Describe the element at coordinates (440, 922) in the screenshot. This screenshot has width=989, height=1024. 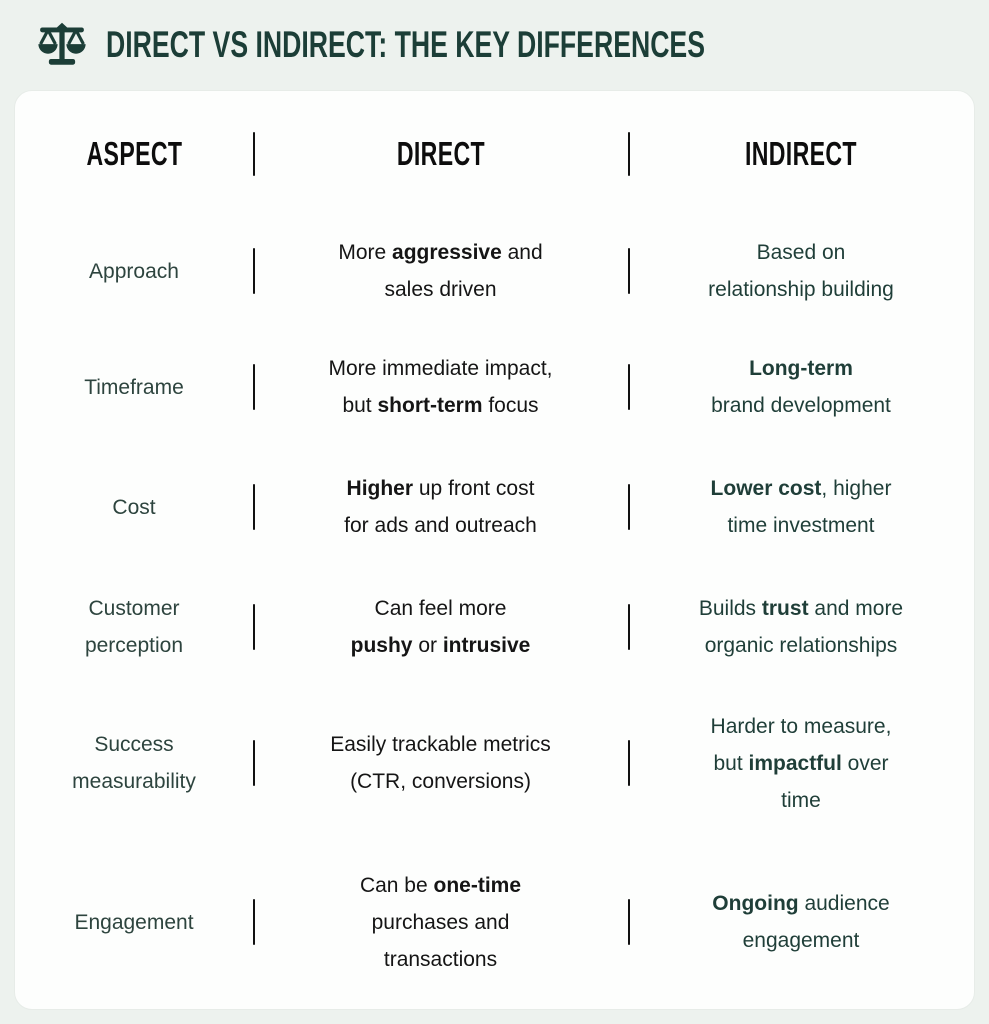
I see `direct-value: Can be one-time purchases and transactions` at that location.